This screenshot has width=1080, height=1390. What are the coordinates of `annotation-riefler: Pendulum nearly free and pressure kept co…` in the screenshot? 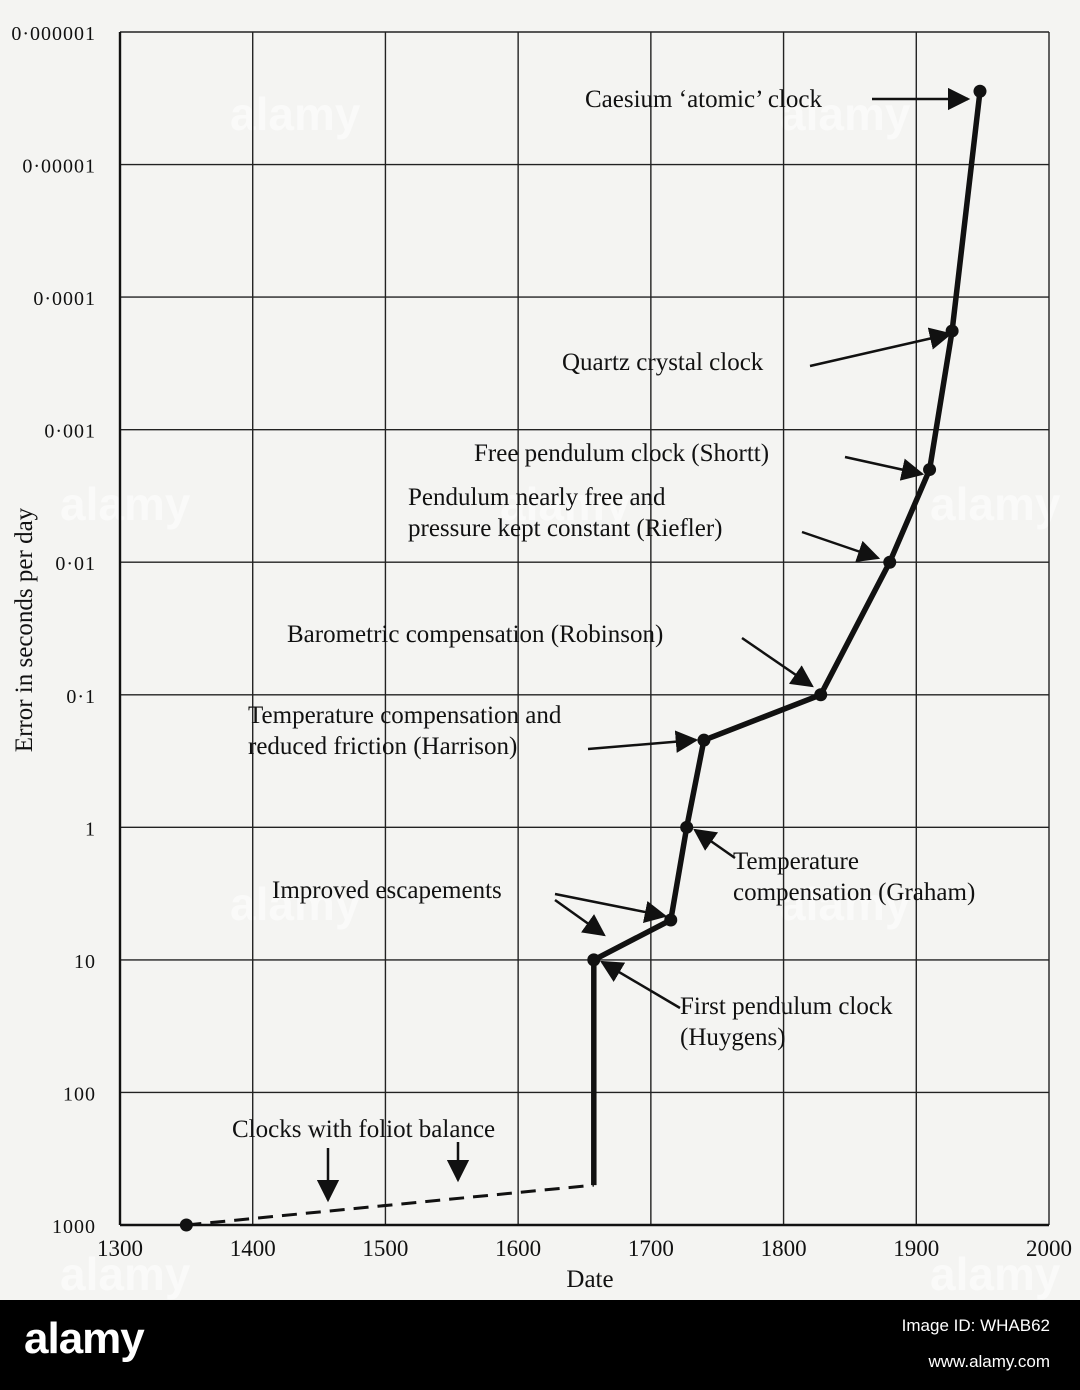 It's located at (565, 513).